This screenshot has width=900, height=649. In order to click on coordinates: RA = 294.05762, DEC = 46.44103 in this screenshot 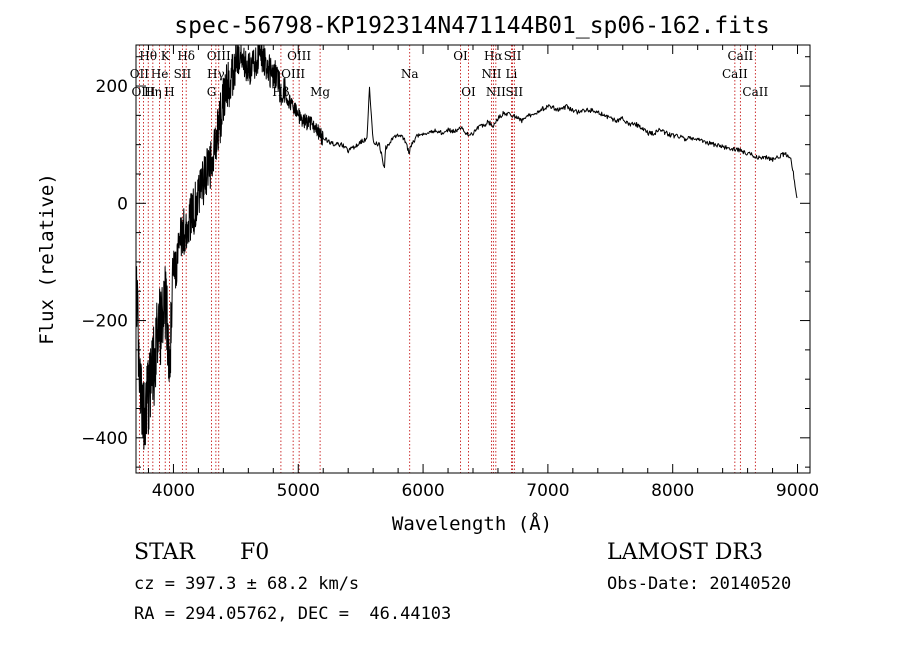, I will do `click(293, 614)`.